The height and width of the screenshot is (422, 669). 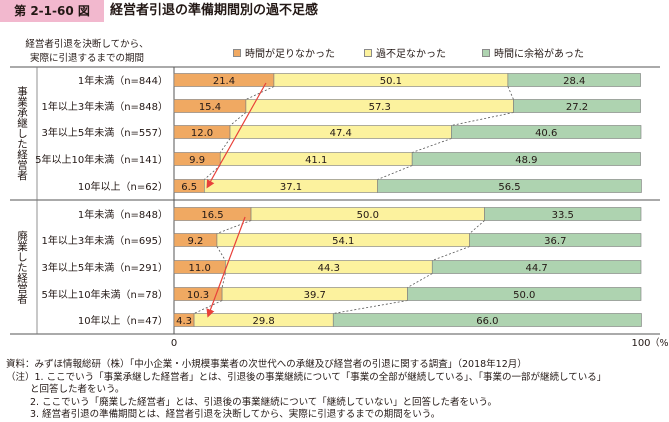 I want to click on legend-item-adequate: 過不足なかった, so click(x=405, y=55).